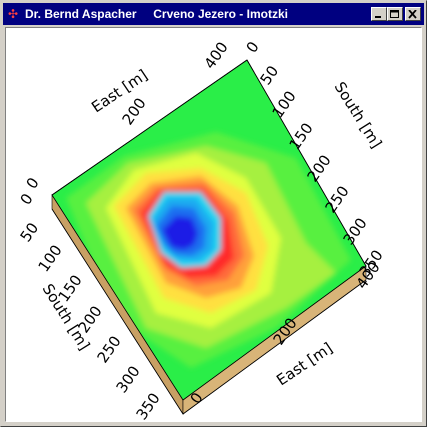  What do you see at coordinates (378, 17) in the screenshot?
I see `minimize-icon` at bounding box center [378, 17].